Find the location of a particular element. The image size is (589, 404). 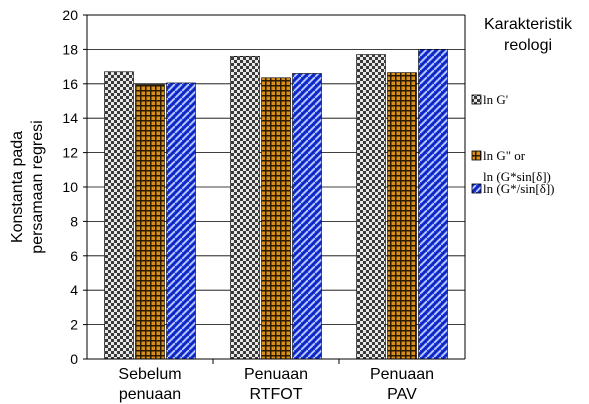

y-tick-label: 10 is located at coordinates (70, 187).